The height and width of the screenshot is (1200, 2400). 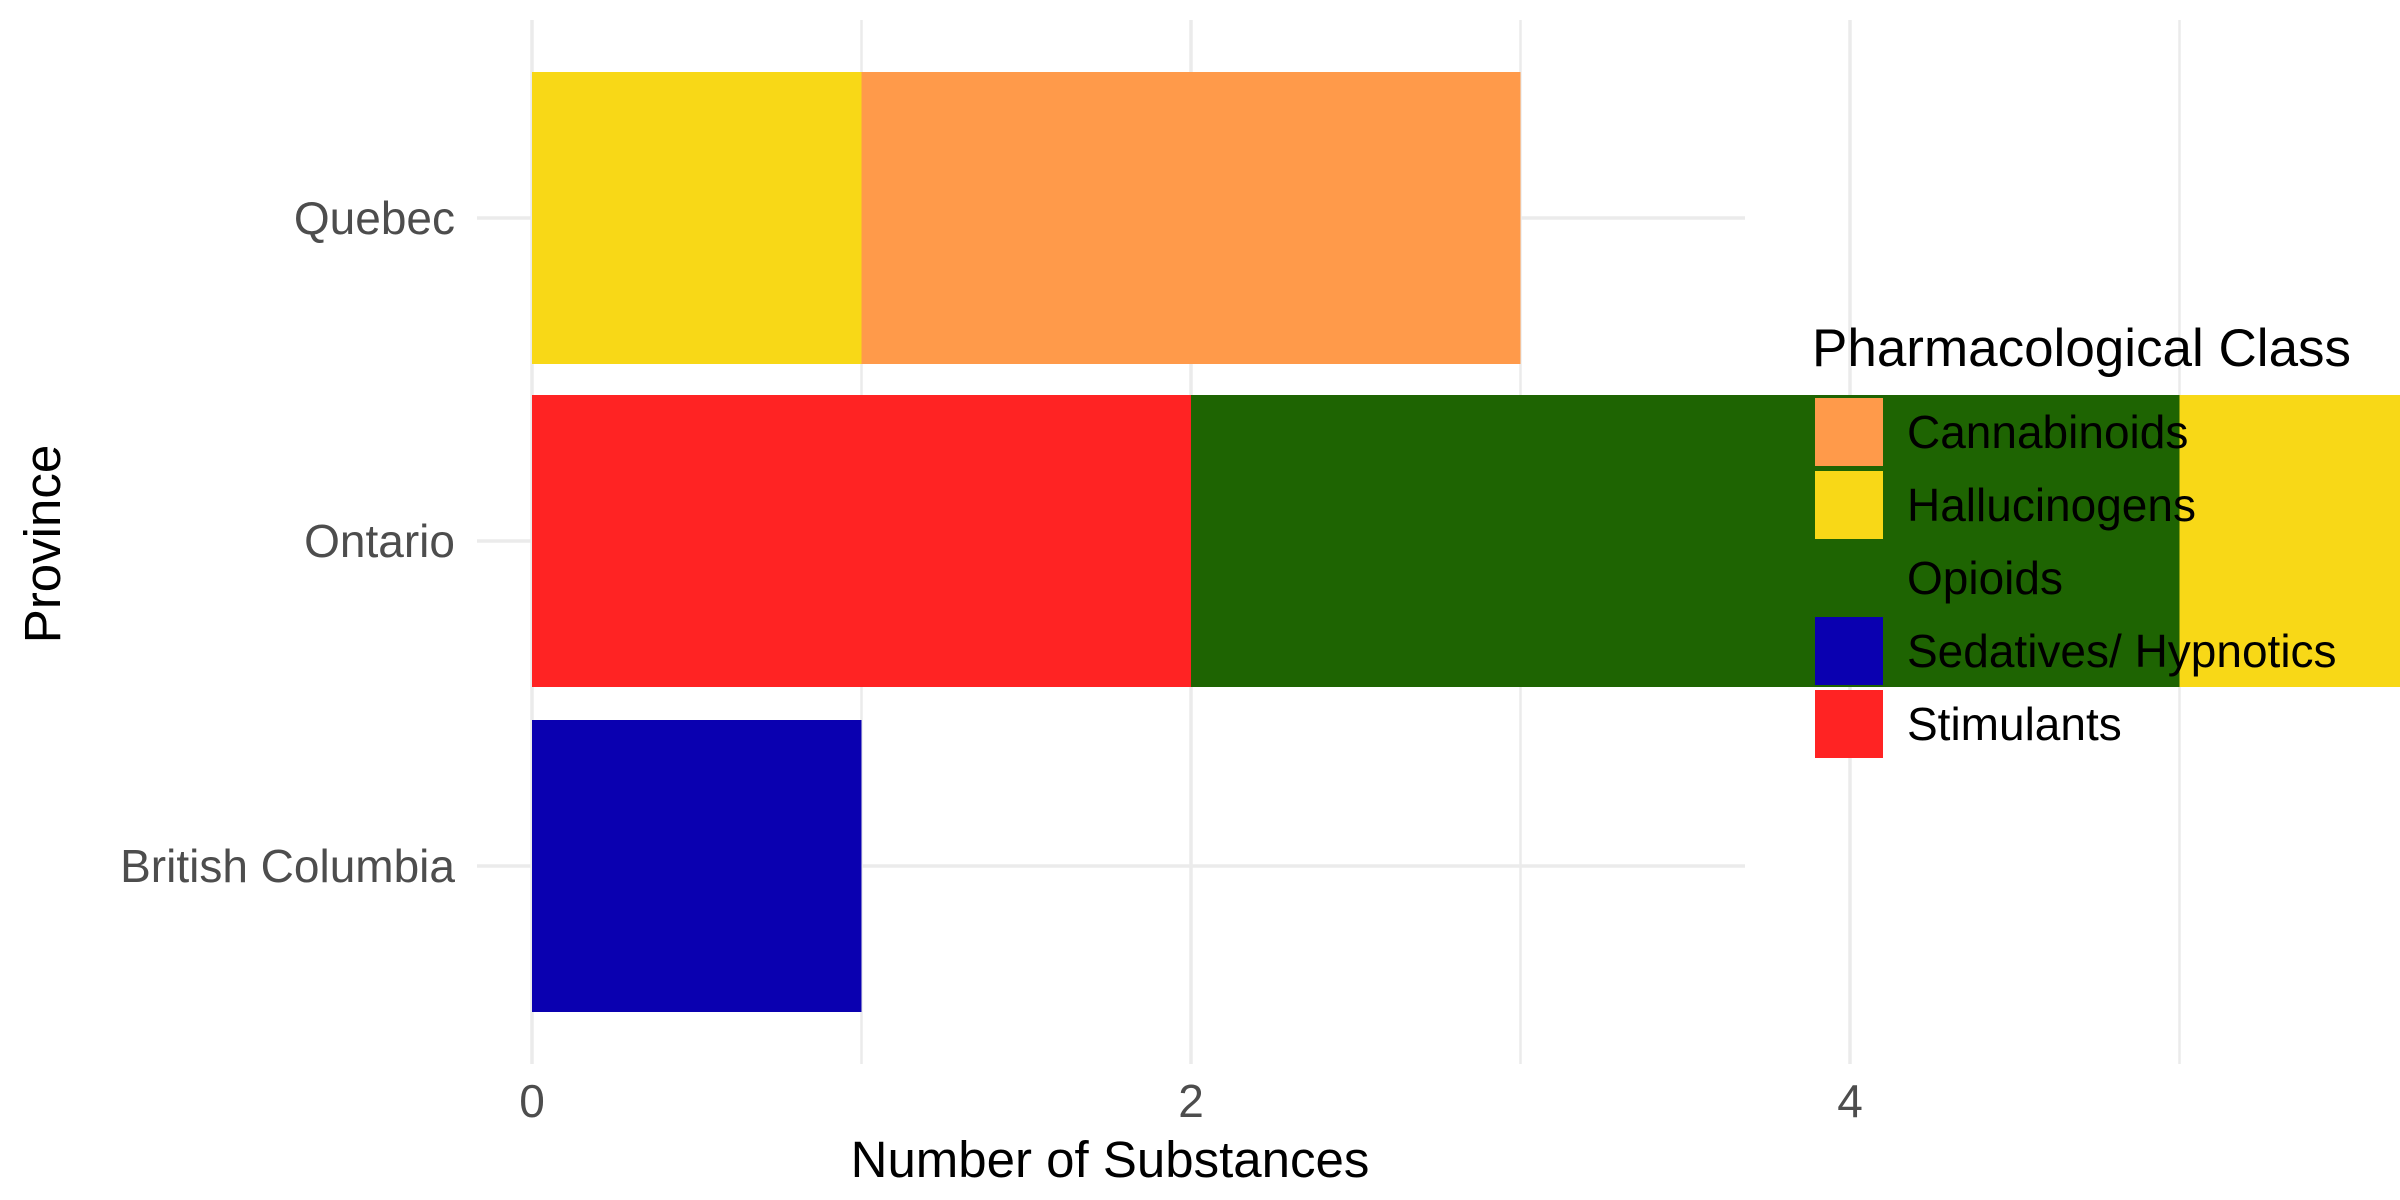 What do you see at coordinates (2051, 505) in the screenshot?
I see `legend-label-hallucinogens: Hallucinogens` at bounding box center [2051, 505].